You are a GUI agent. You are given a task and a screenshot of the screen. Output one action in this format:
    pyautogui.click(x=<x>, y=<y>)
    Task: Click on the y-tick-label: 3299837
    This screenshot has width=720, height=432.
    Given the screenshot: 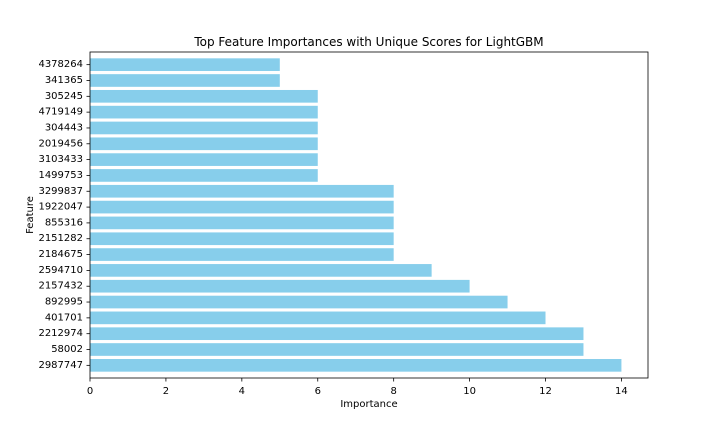 What is the action you would take?
    pyautogui.click(x=60, y=191)
    